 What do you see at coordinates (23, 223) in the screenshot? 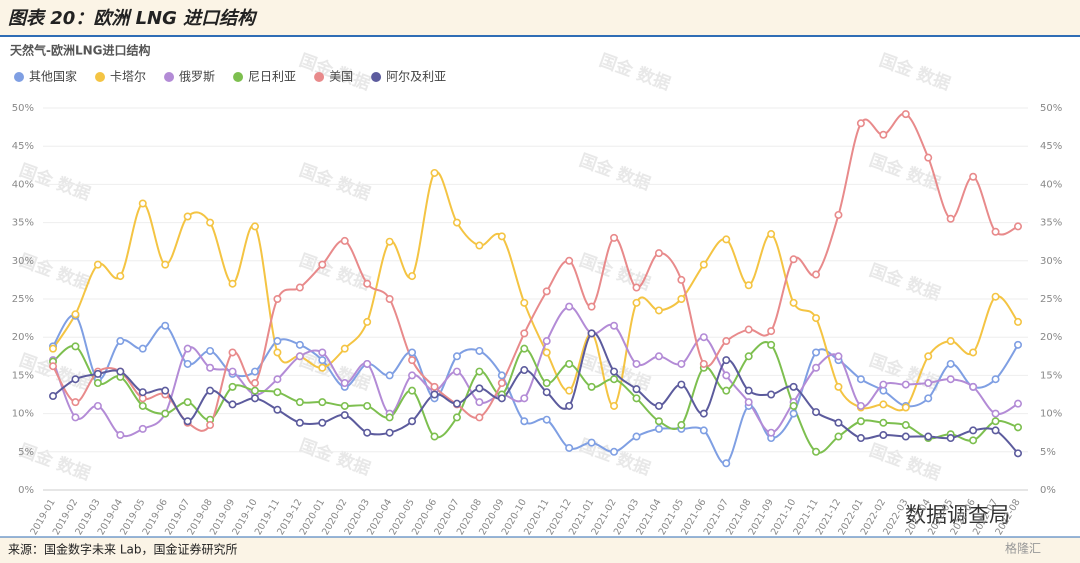
I see `y-tick-label: 35%` at bounding box center [23, 223].